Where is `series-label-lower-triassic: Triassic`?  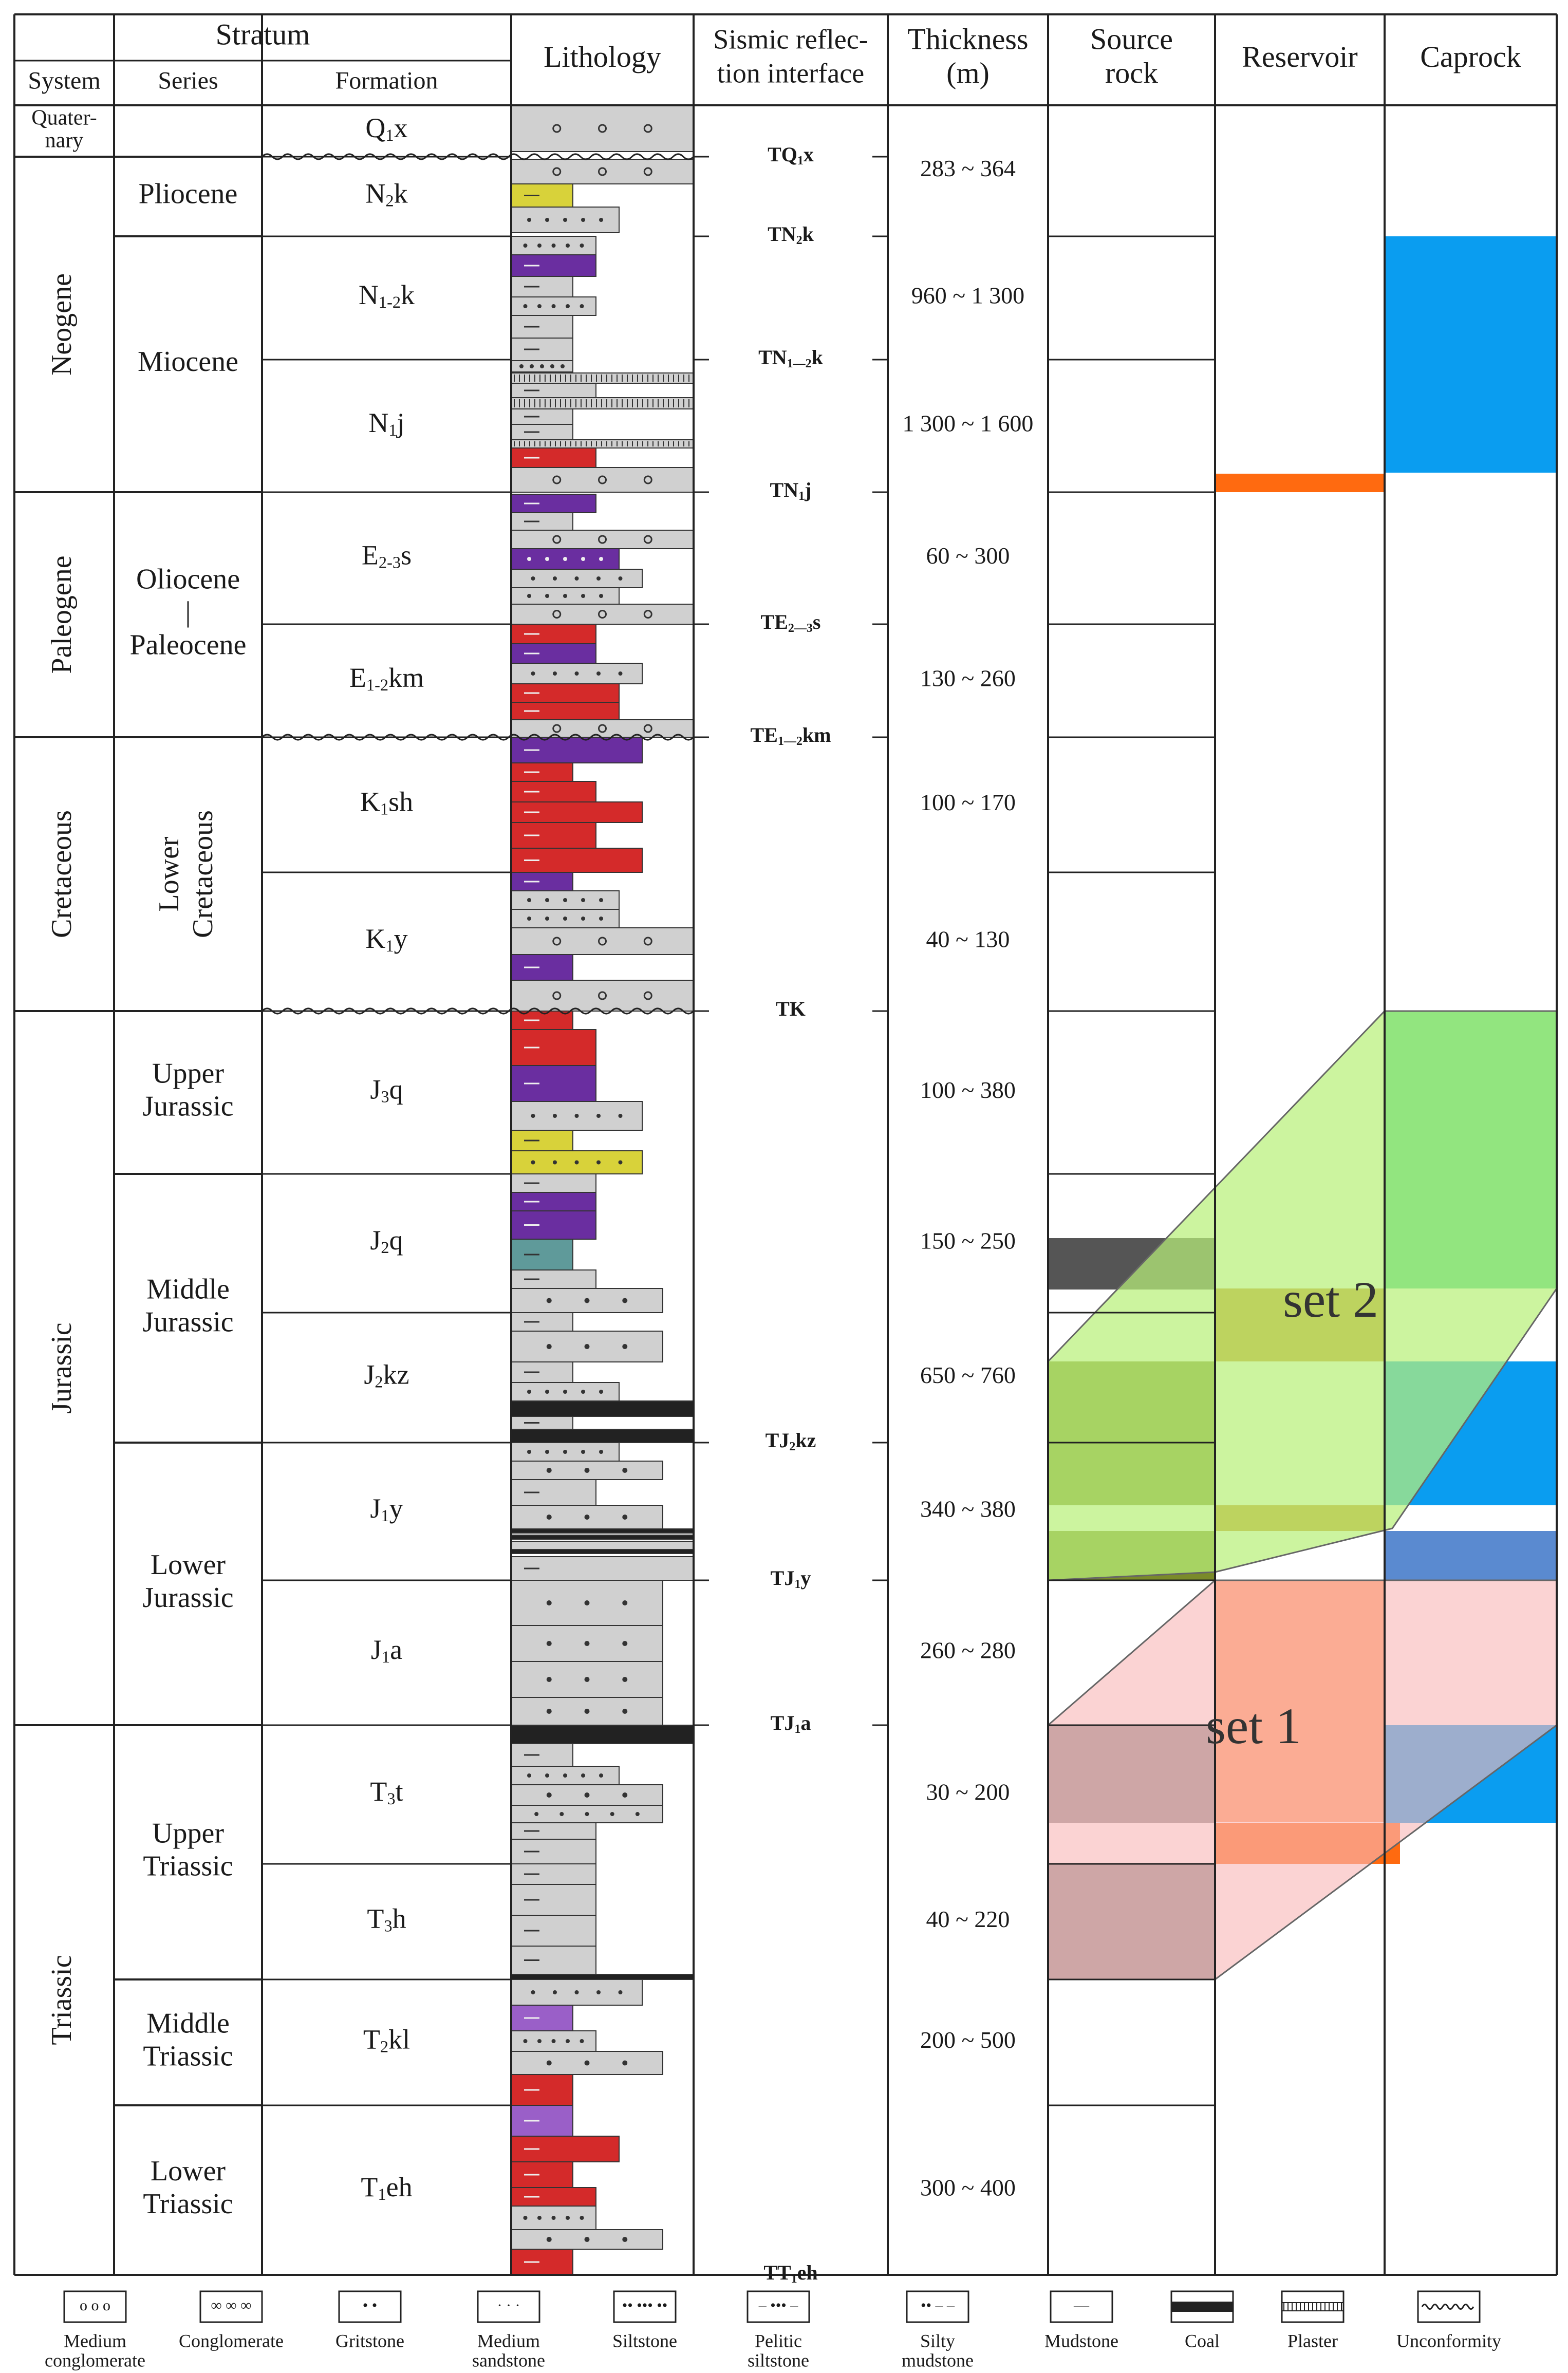
series-label-lower-triassic: Triassic is located at coordinates (188, 2204).